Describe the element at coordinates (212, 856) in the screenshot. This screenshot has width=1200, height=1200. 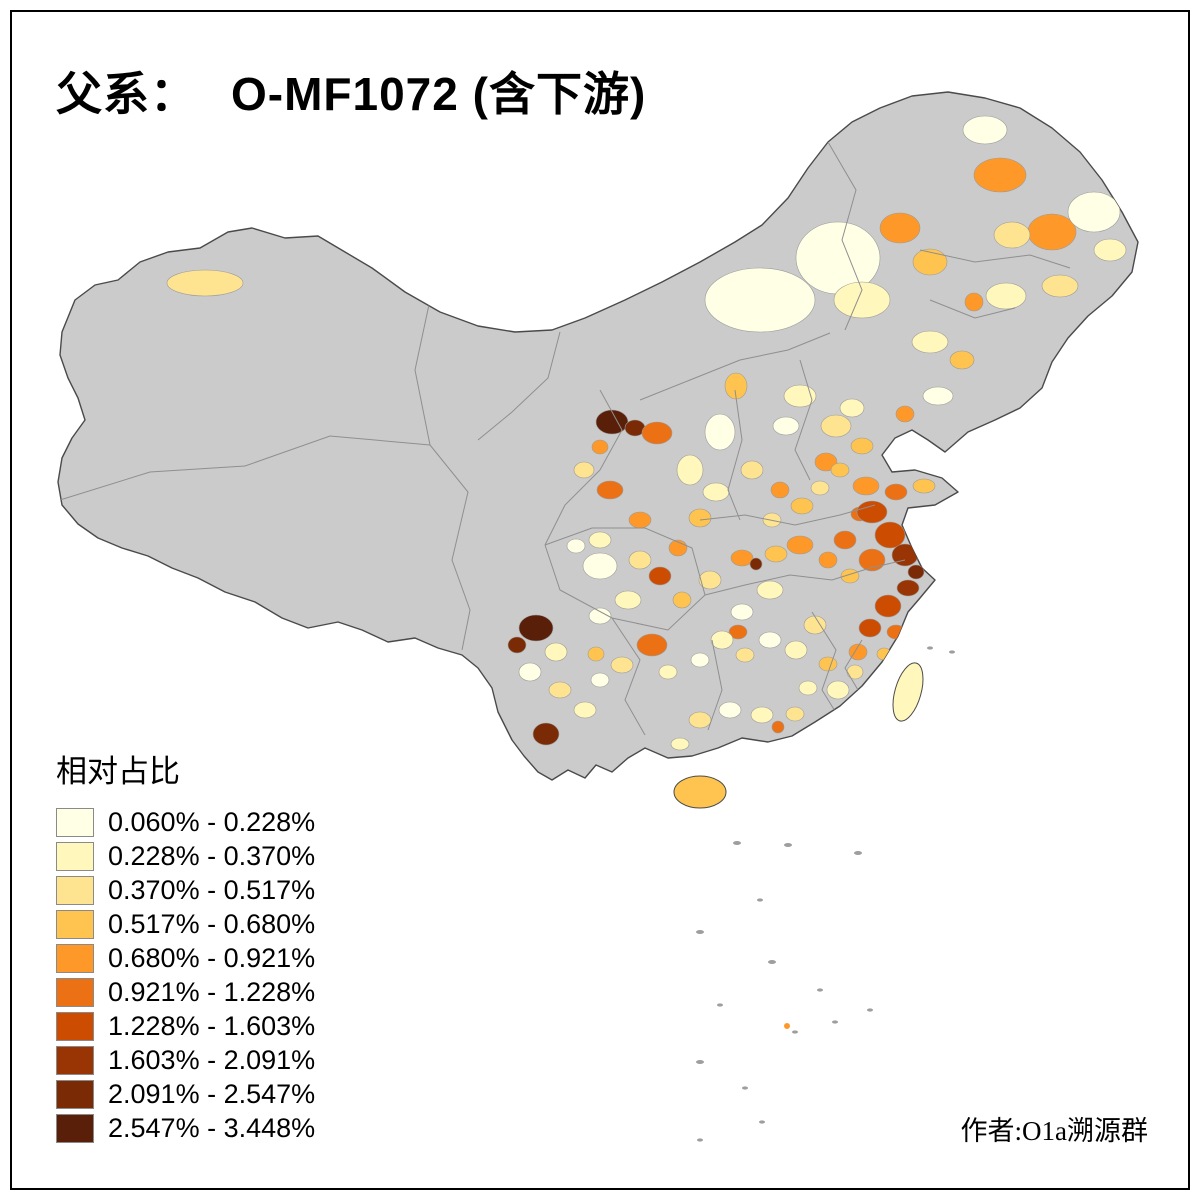
I see `legend-label: 0.228% - 0.370%` at that location.